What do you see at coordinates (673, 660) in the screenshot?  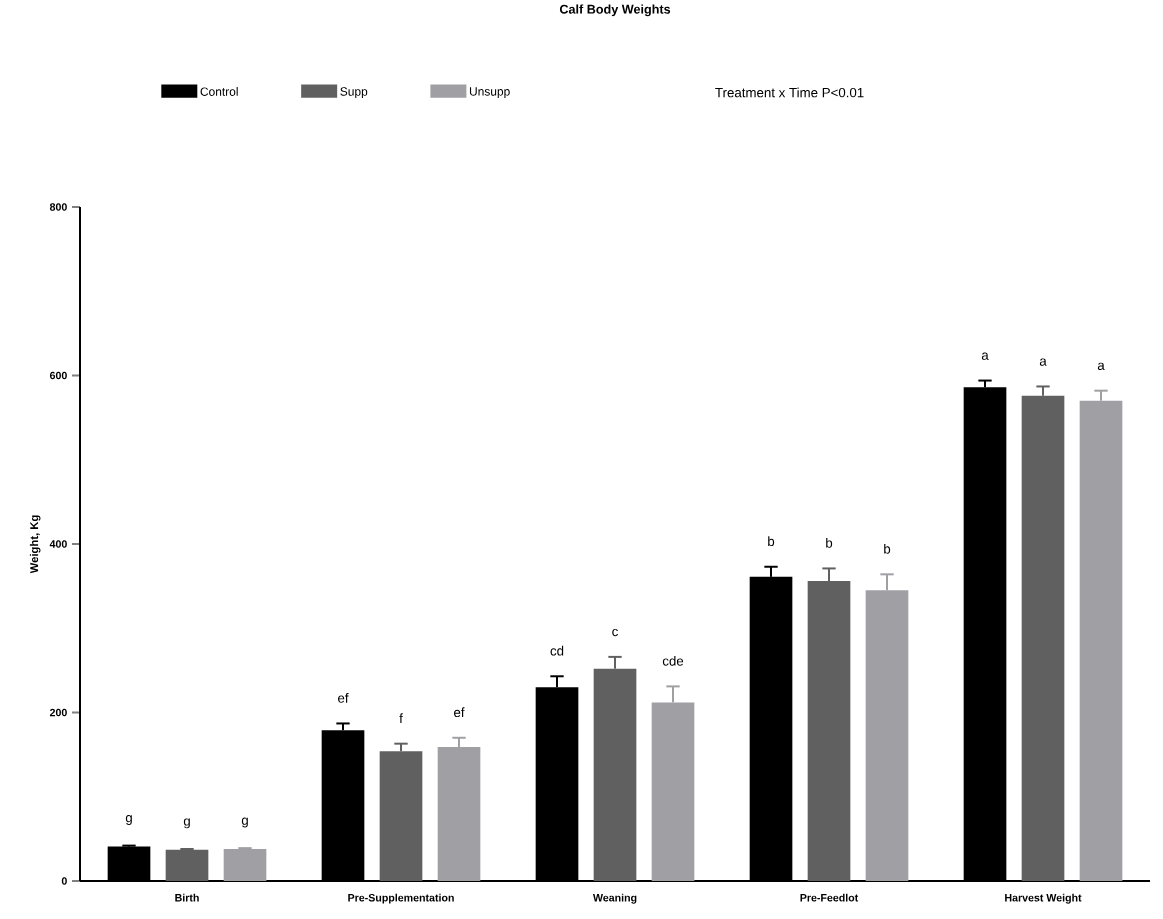 I see `data-label: cde` at bounding box center [673, 660].